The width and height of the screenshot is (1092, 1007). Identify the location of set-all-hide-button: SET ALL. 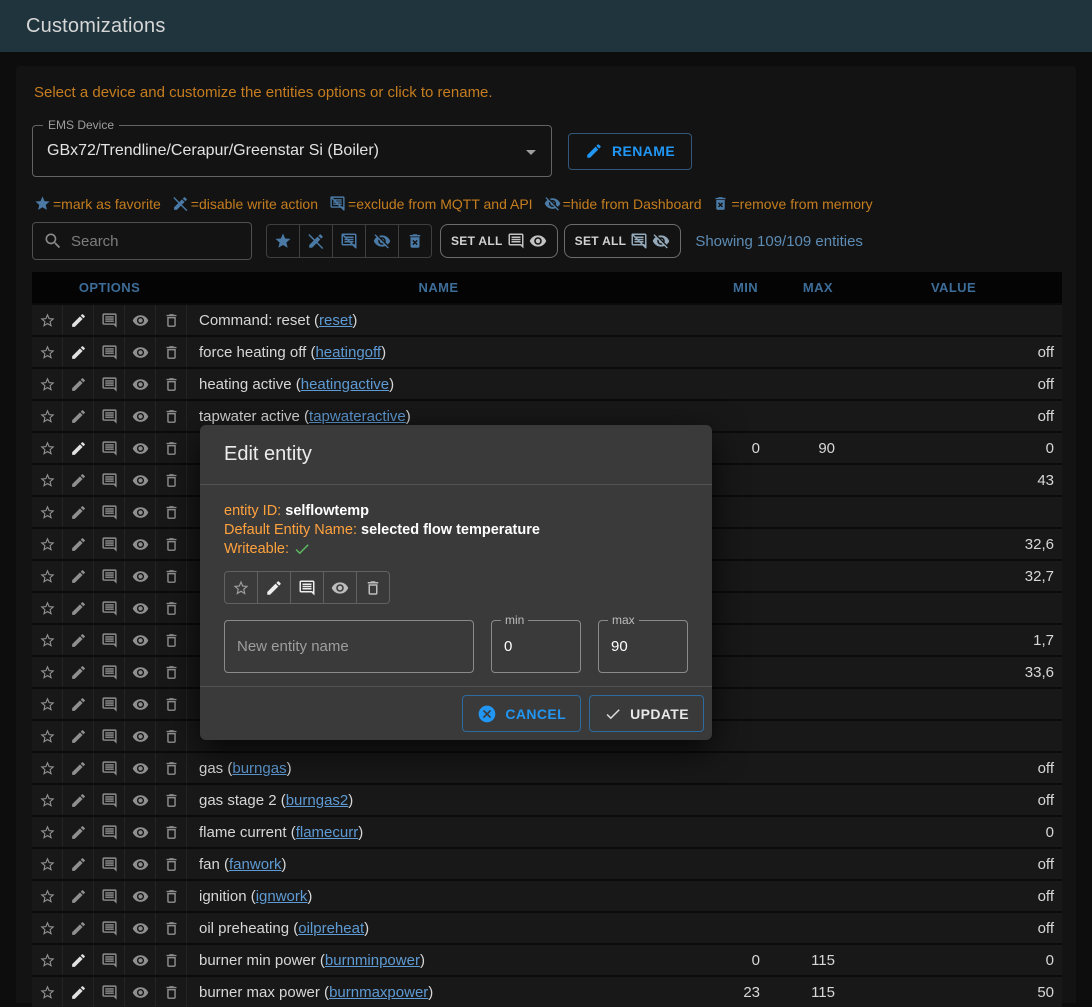
(622, 241).